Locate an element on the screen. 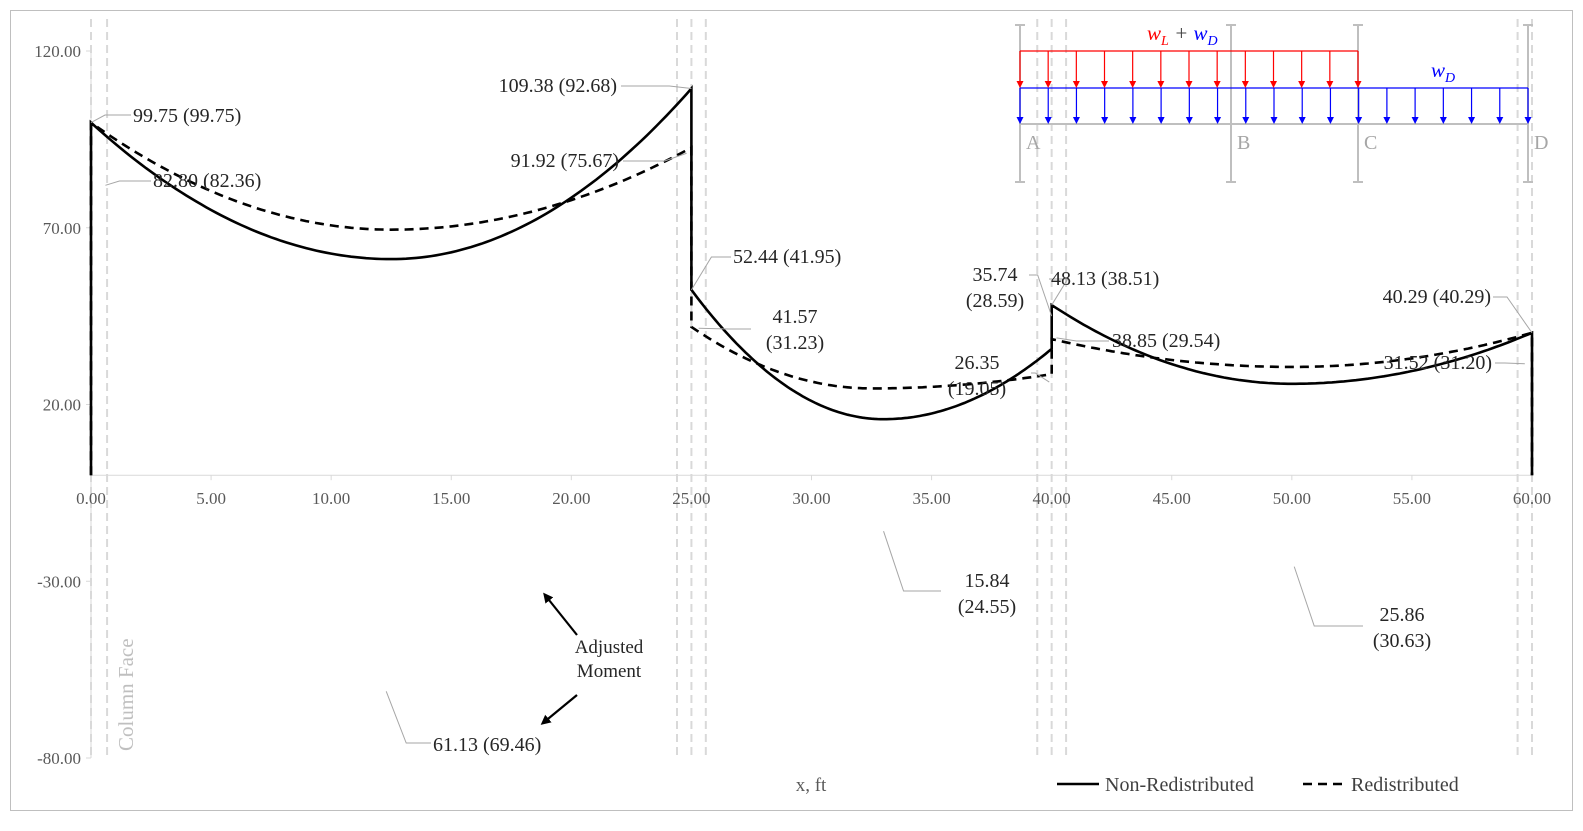 The image size is (1583, 831). inset-support-label-b: B is located at coordinates (1243, 143).